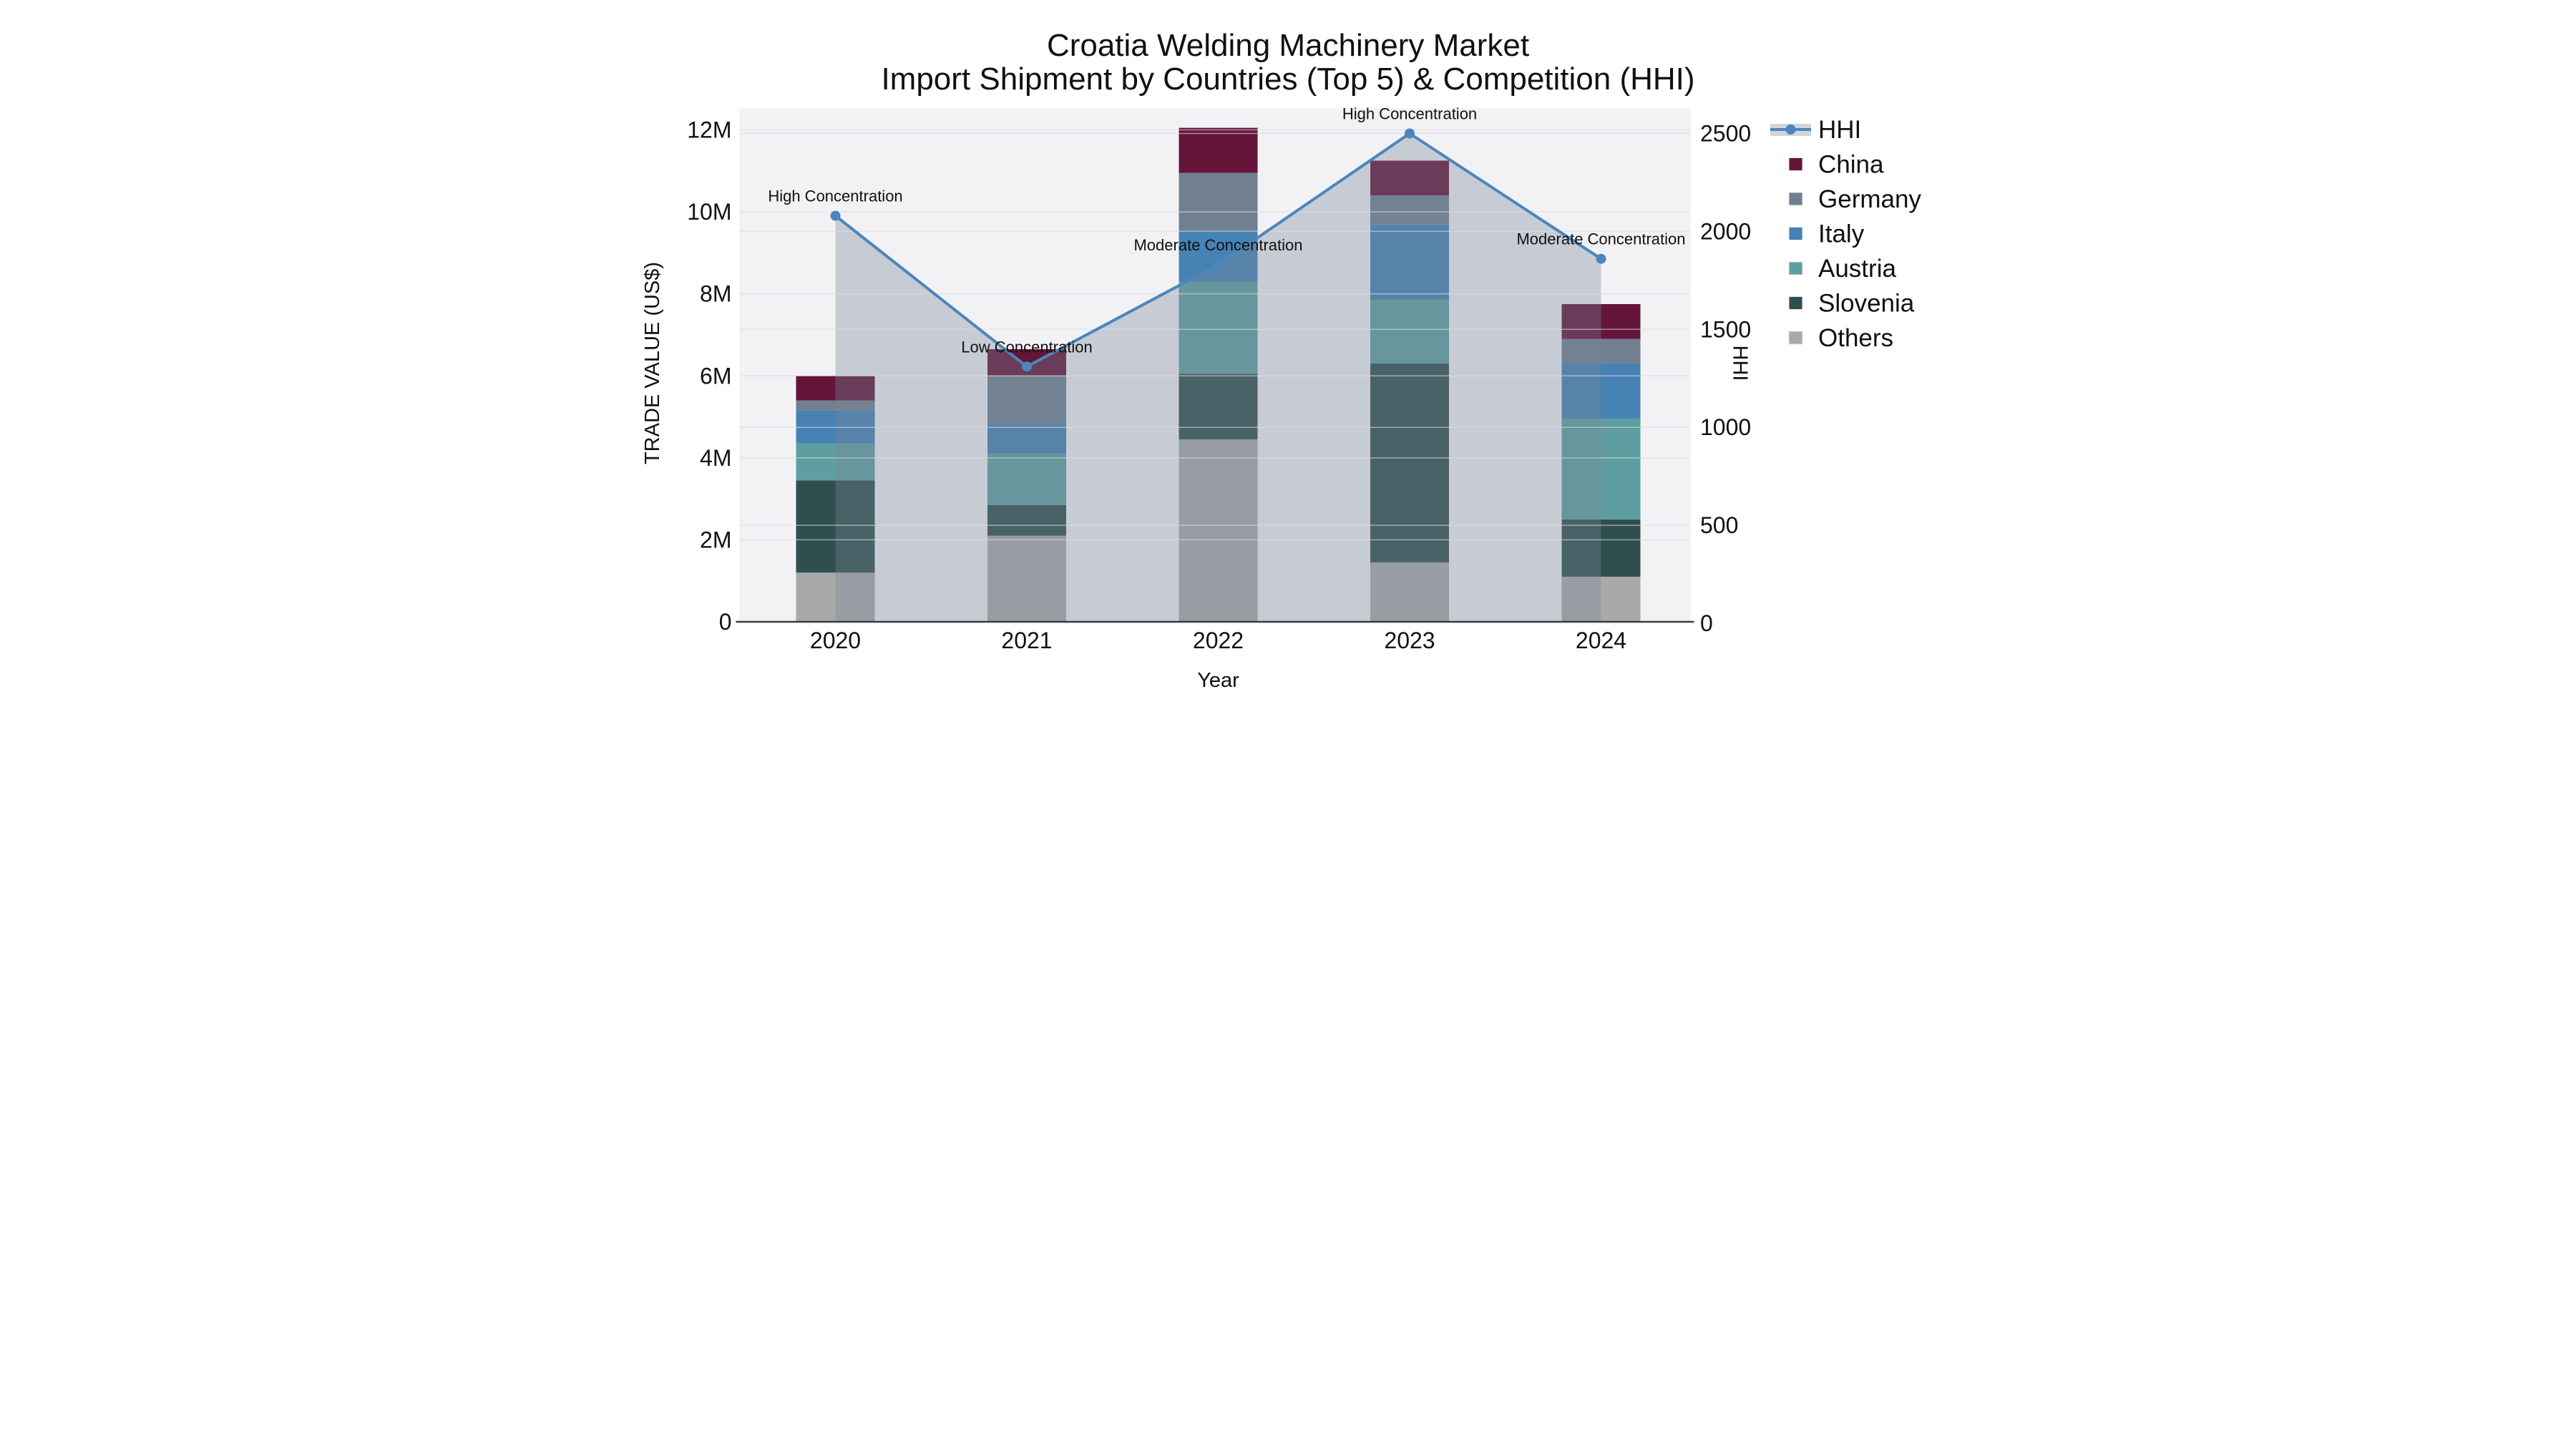  I want to click on chart-title: Croatia Welding Machinery Market, so click(1288, 45).